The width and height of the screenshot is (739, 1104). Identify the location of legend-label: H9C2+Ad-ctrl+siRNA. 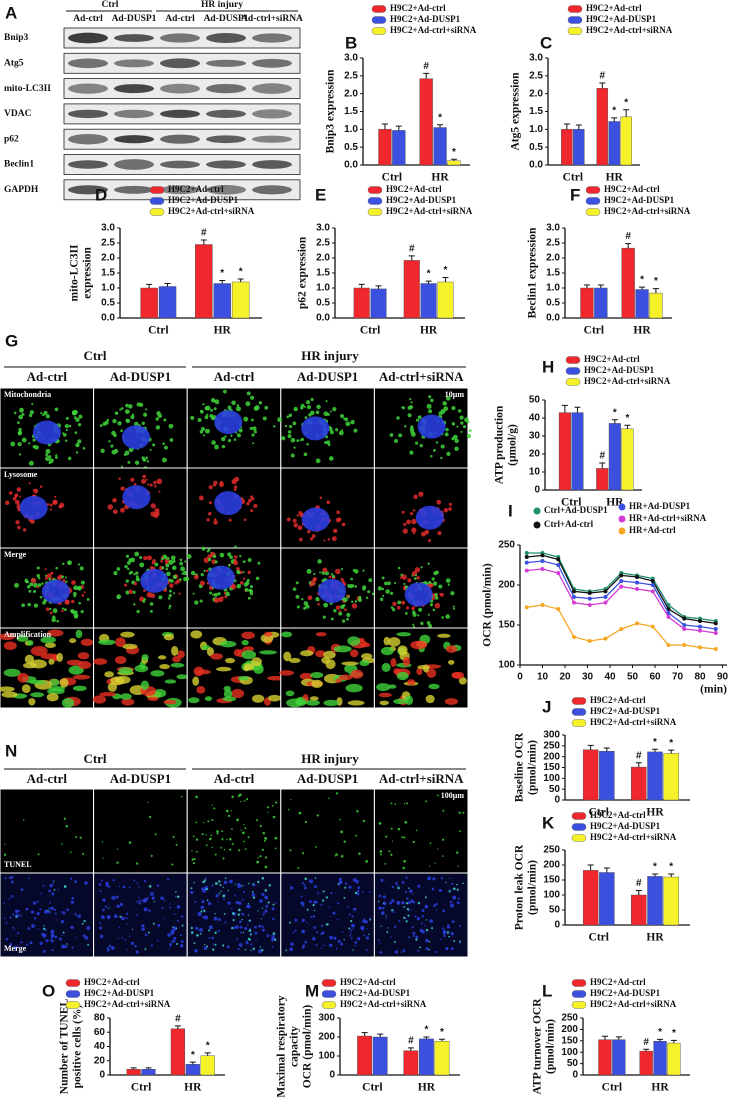
(633, 837).